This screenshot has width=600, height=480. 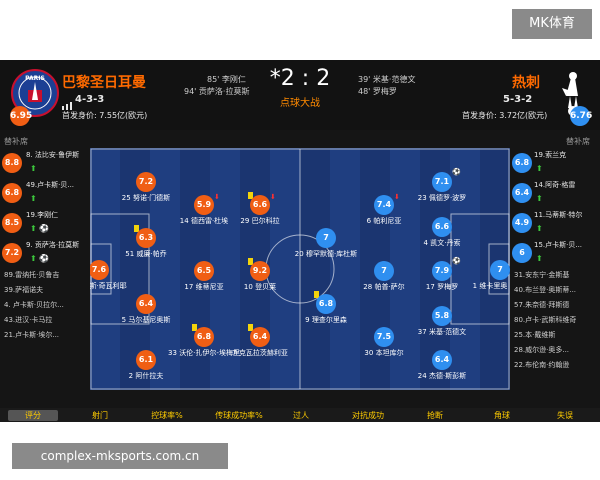 What do you see at coordinates (422, 332) in the screenshot?
I see `player-number: 37` at bounding box center [422, 332].